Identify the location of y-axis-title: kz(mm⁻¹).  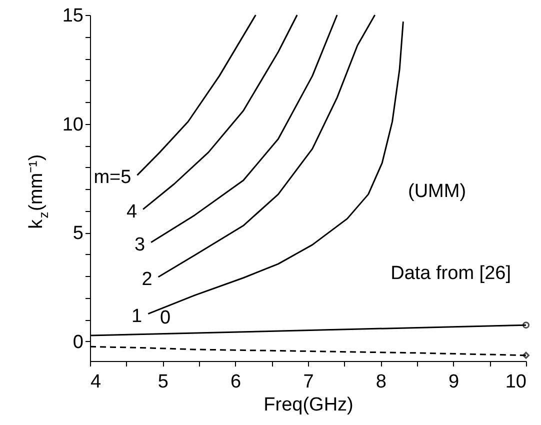
(38, 191).